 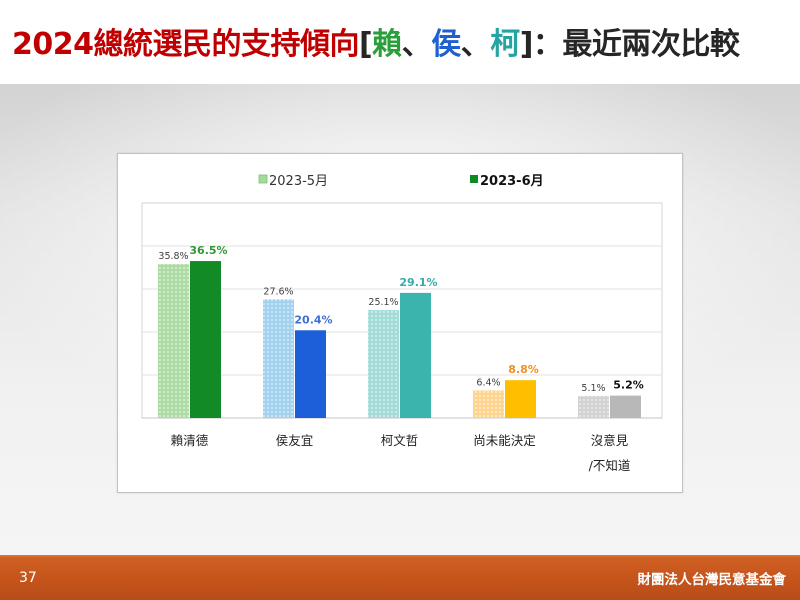 What do you see at coordinates (383, 302) in the screenshot?
I see `data-label-2023-05-ko-wen-je: 25.1%` at bounding box center [383, 302].